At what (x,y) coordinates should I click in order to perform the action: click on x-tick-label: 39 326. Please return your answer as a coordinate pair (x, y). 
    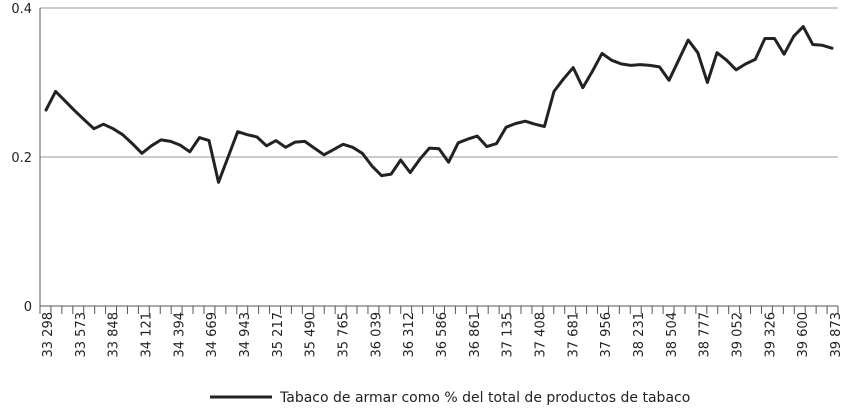
    Looking at the image, I should click on (770, 335).